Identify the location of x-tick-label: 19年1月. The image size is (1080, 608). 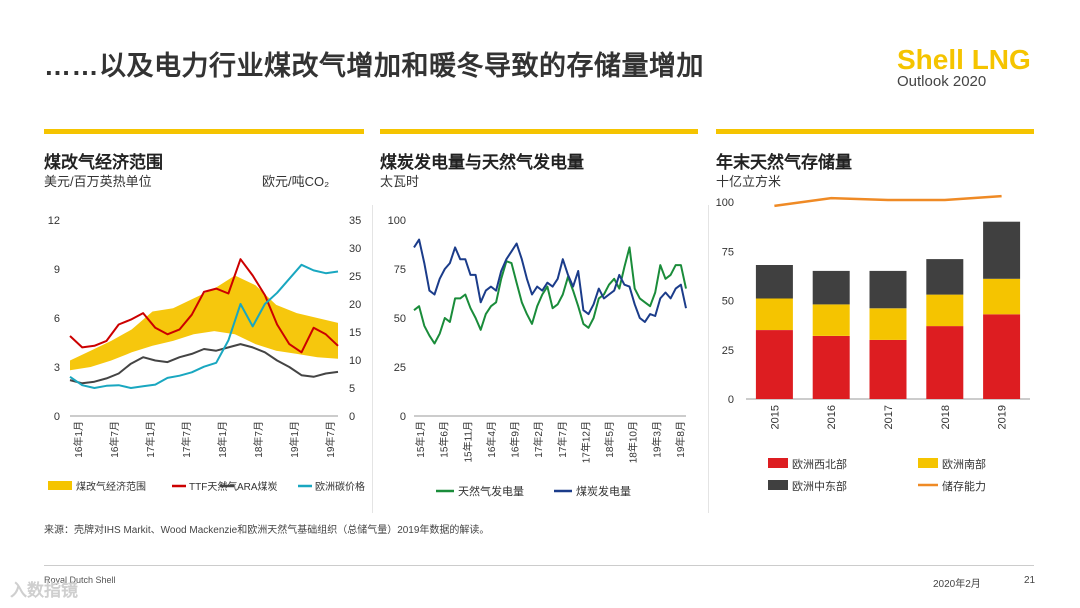
(294, 439).